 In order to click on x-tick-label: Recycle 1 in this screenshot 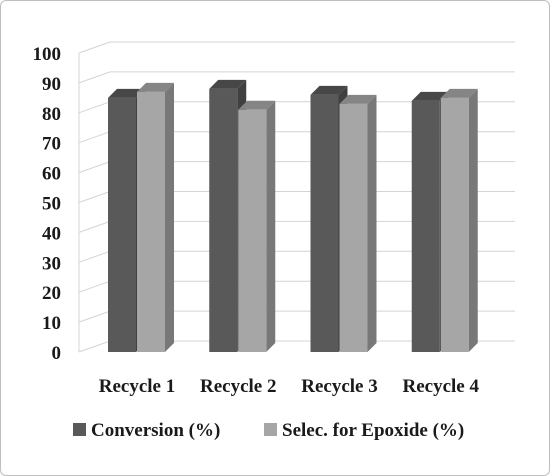, I will do `click(137, 386)`.